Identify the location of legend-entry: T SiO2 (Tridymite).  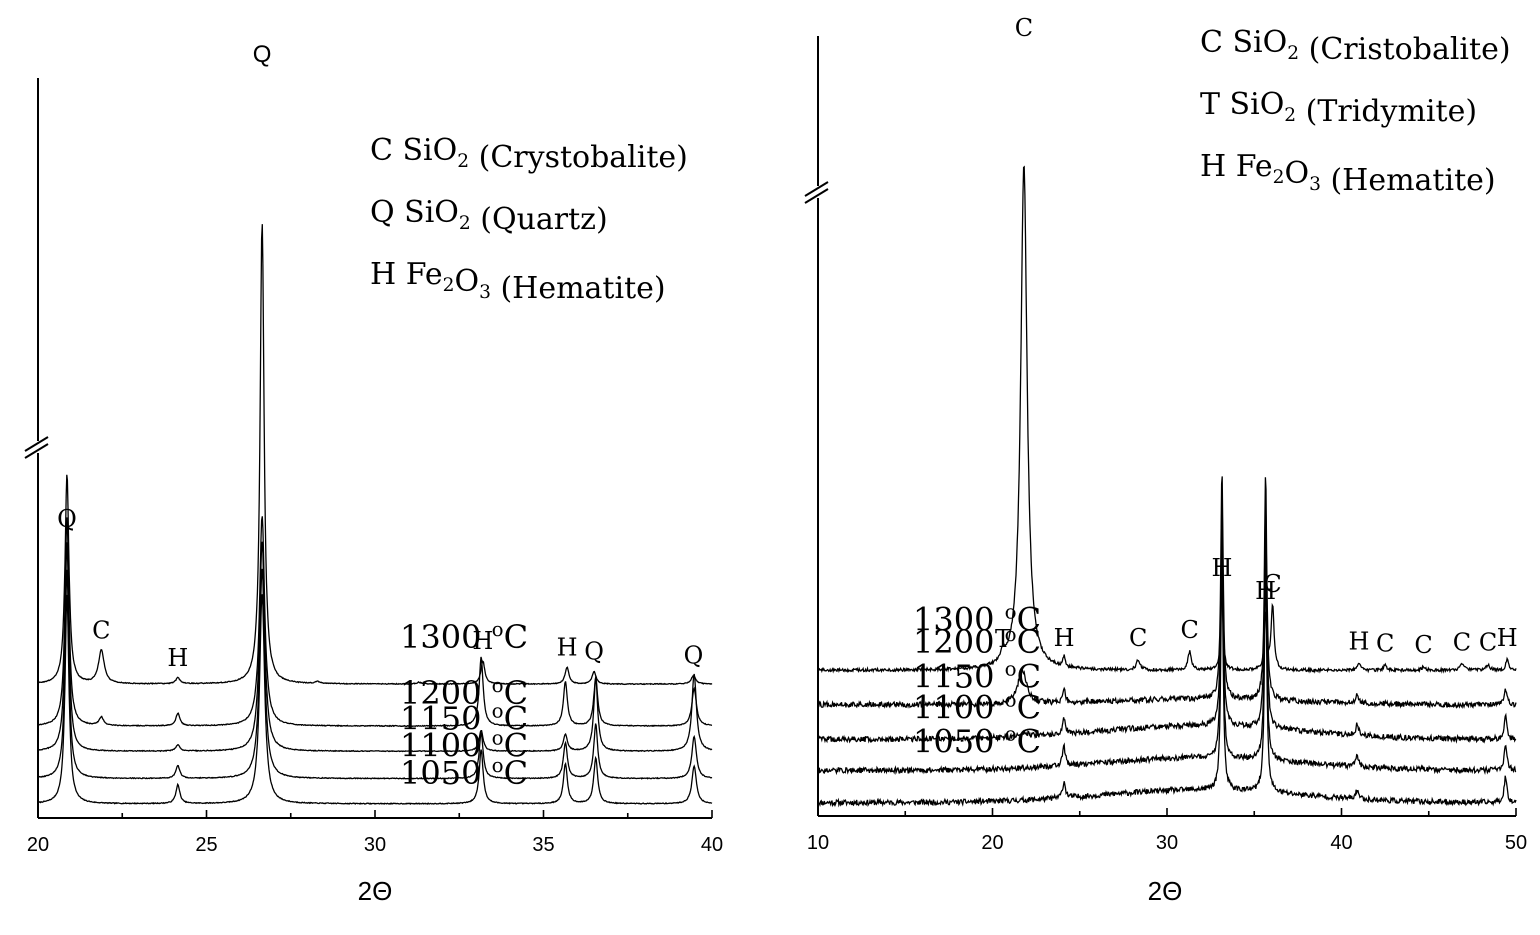
(1338, 108).